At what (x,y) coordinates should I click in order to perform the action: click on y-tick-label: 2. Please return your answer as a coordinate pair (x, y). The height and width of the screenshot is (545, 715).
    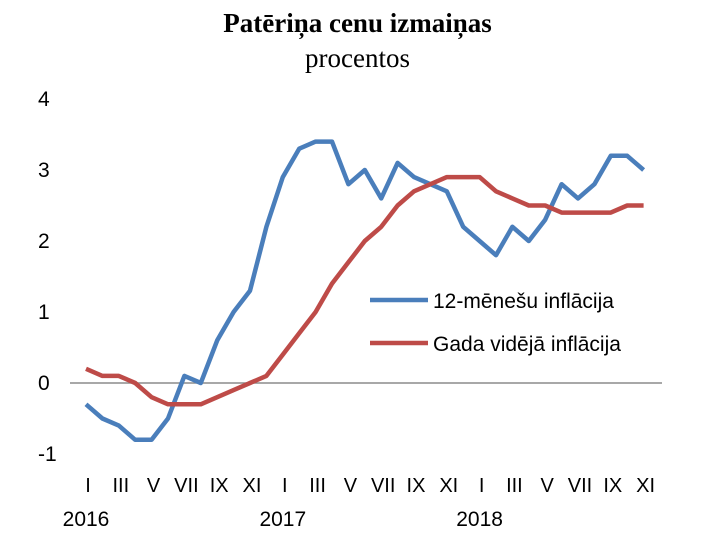
    Looking at the image, I should click on (44, 241).